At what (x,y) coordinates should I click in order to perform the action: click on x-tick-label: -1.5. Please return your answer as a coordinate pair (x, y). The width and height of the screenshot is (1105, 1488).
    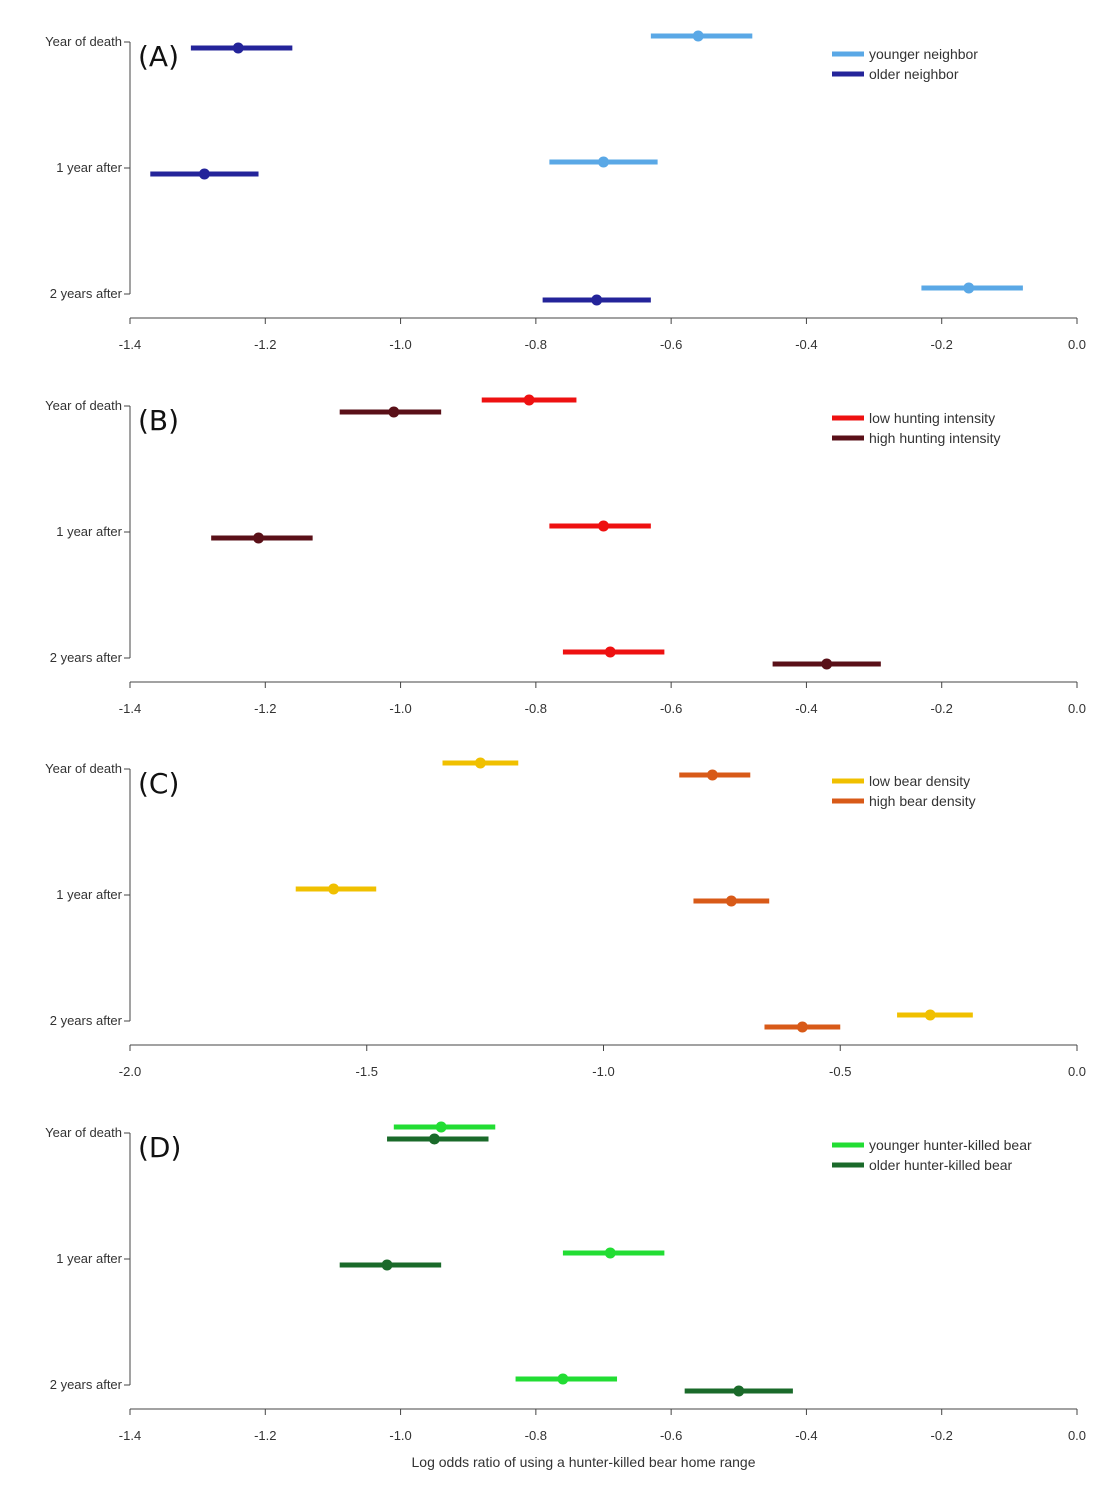
    Looking at the image, I should click on (367, 1071).